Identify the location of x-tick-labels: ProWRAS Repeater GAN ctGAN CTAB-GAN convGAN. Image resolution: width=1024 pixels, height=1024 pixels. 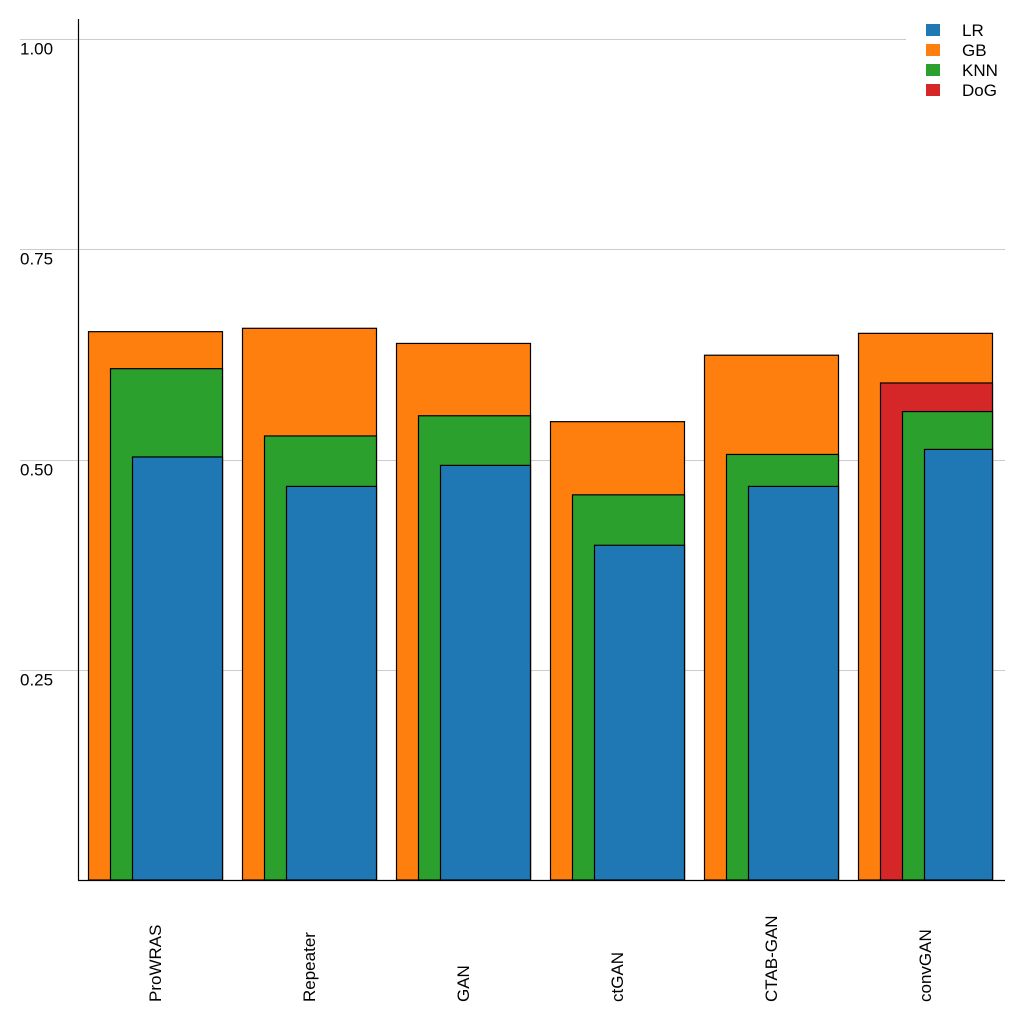
(540, 958).